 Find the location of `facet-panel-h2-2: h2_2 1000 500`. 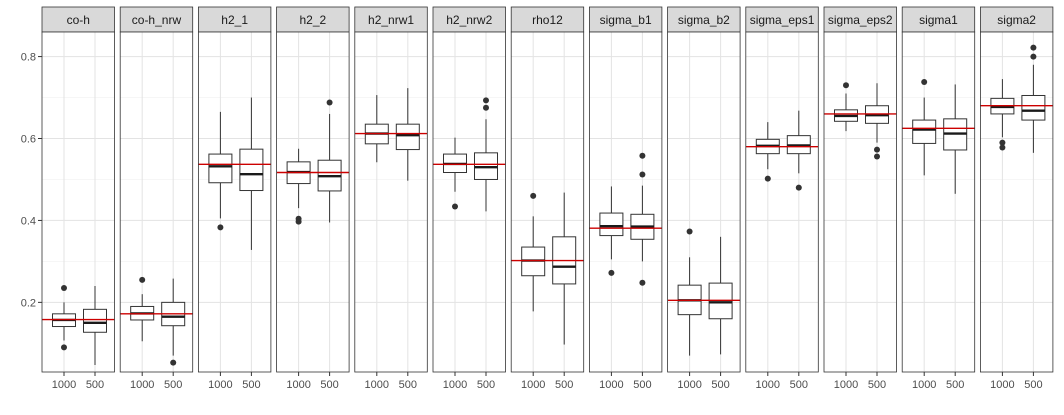

facet-panel-h2-2: h2_2 1000 500 is located at coordinates (313, 198).